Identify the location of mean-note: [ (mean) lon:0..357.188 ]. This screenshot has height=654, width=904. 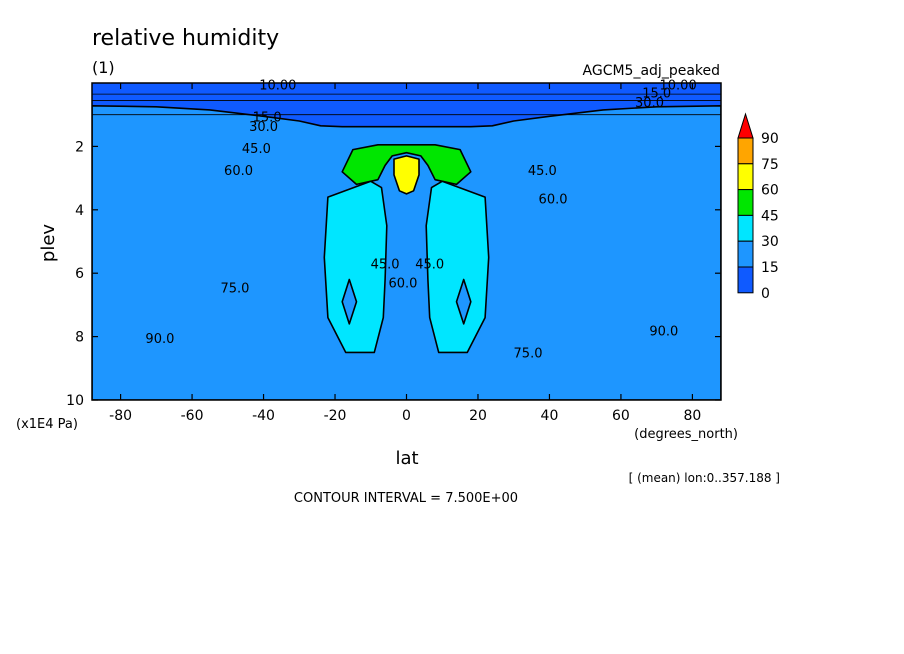
(704, 478).